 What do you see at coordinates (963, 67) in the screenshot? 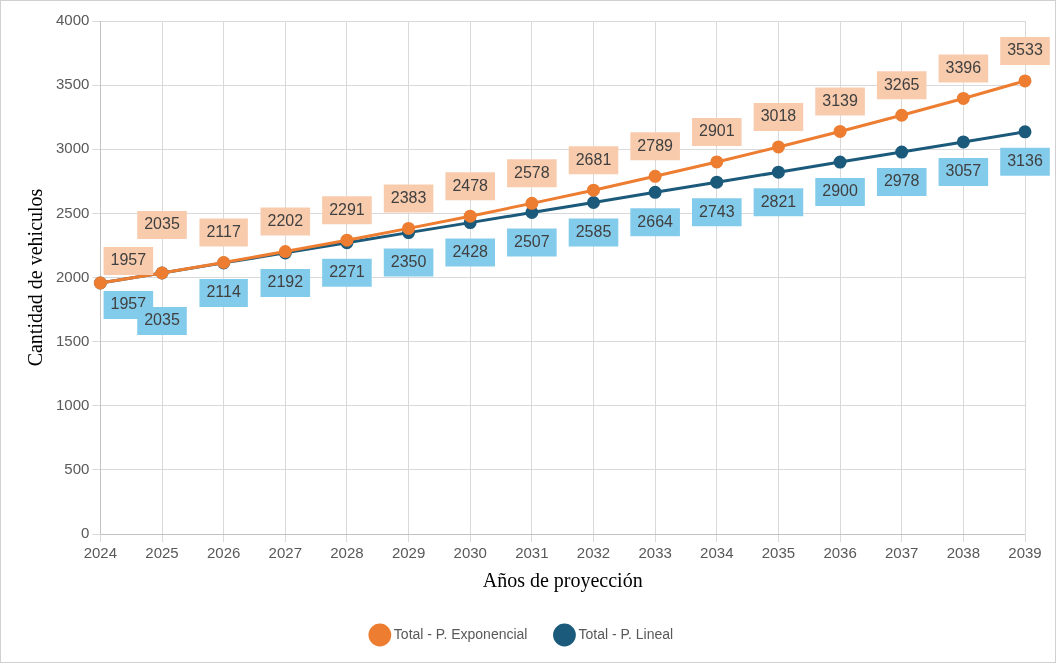
I see `data-label: 3396` at bounding box center [963, 67].